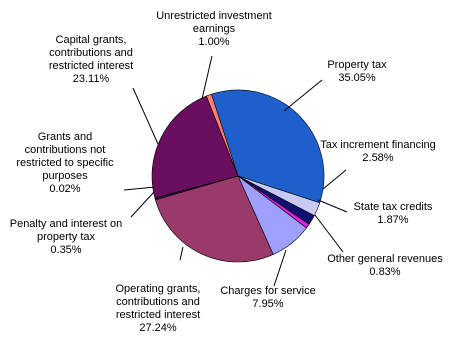 The height and width of the screenshot is (342, 468). Describe the element at coordinates (66, 224) in the screenshot. I see `slice-name-label: Penalty and interest on` at that location.